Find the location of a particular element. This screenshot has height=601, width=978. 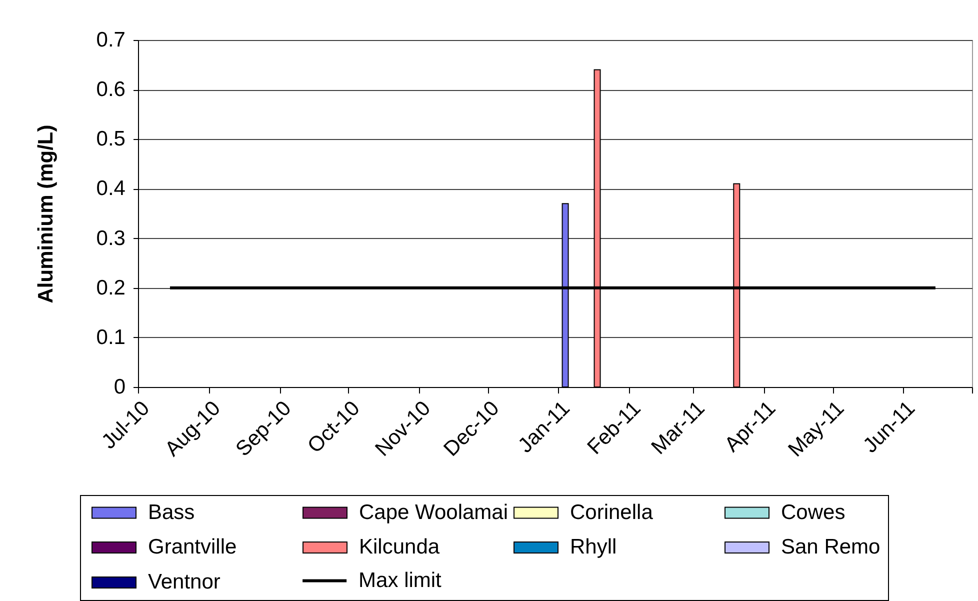

legend-label: San Remo is located at coordinates (830, 547).